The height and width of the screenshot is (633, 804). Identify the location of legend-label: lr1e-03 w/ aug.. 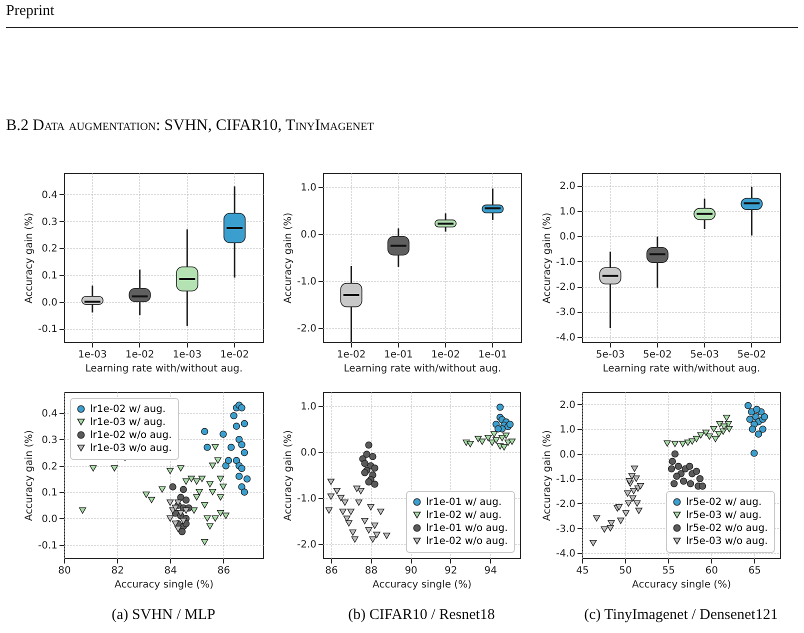
(128, 422).